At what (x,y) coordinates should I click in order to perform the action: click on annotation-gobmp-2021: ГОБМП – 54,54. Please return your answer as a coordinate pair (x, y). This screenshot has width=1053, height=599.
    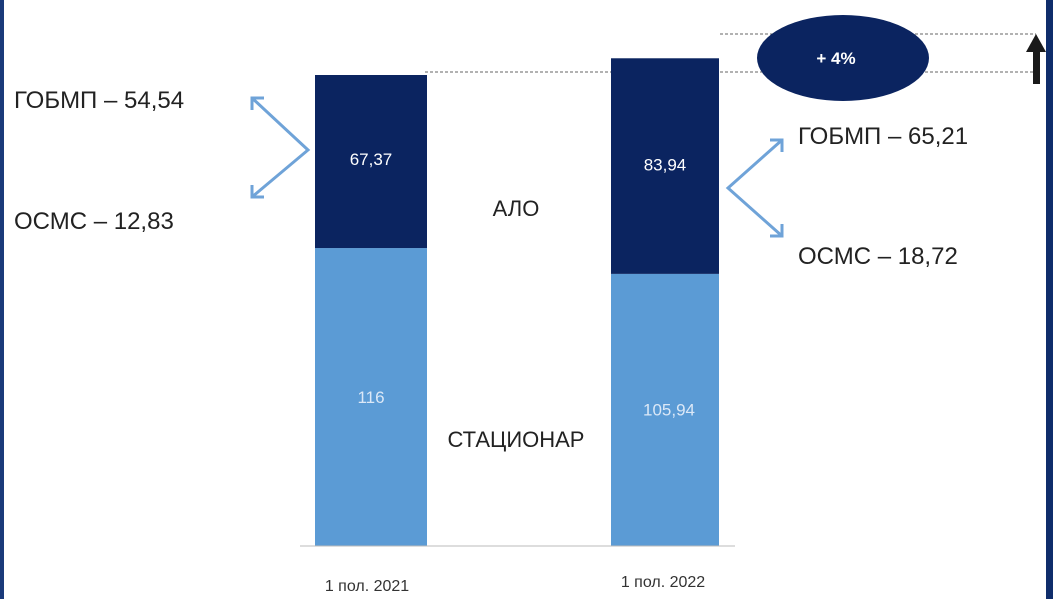
    Looking at the image, I should click on (99, 100).